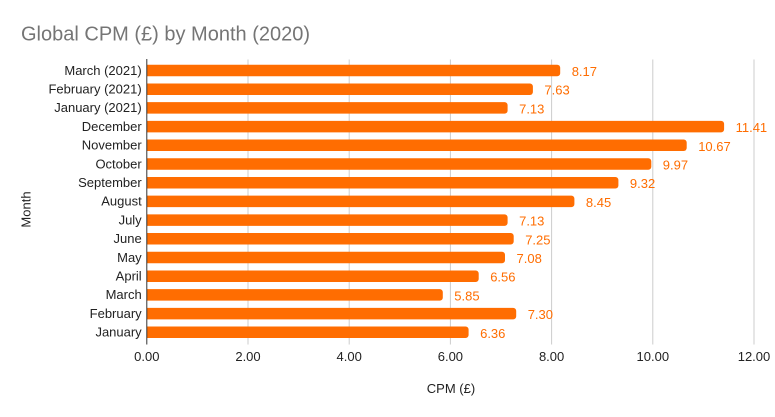 This screenshot has width=775, height=417. What do you see at coordinates (165, 35) in the screenshot?
I see `svg-text: Global CPM (£) by Month (2020)` at bounding box center [165, 35].